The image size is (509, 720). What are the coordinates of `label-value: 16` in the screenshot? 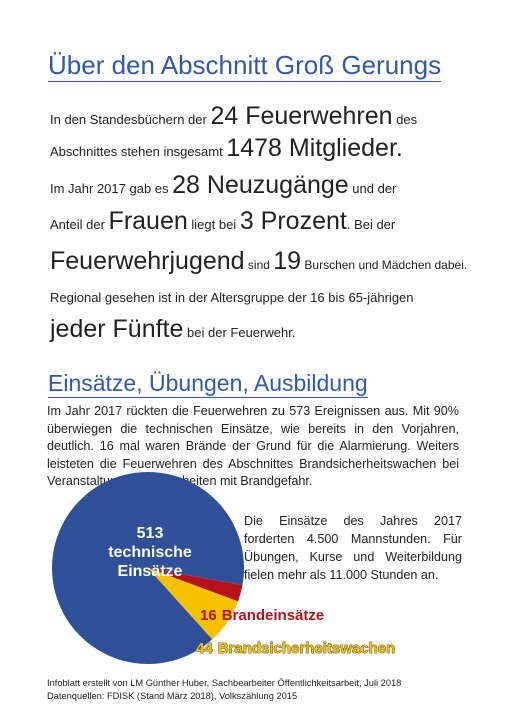 It's located at (208, 615).